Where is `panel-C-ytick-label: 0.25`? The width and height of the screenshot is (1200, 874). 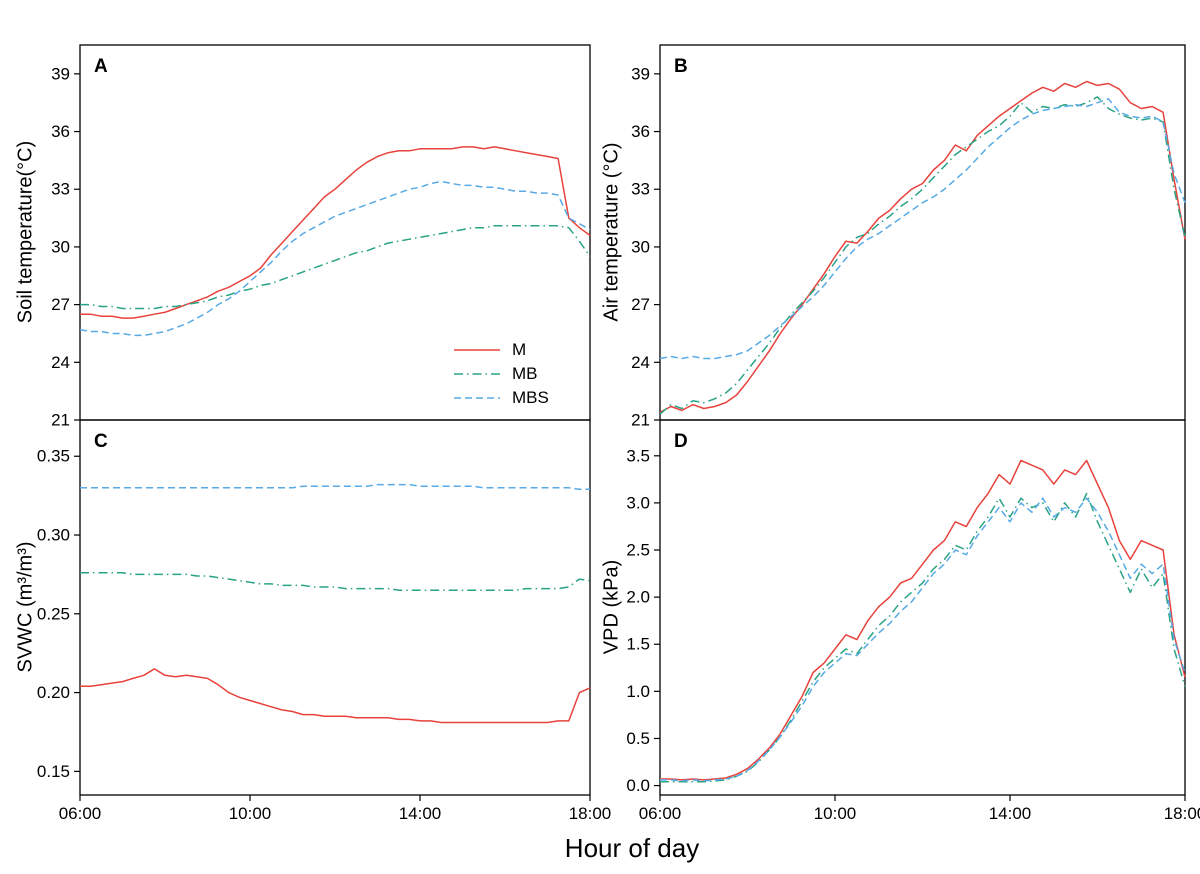
panel-C-ytick-label: 0.25 is located at coordinates (53, 613).